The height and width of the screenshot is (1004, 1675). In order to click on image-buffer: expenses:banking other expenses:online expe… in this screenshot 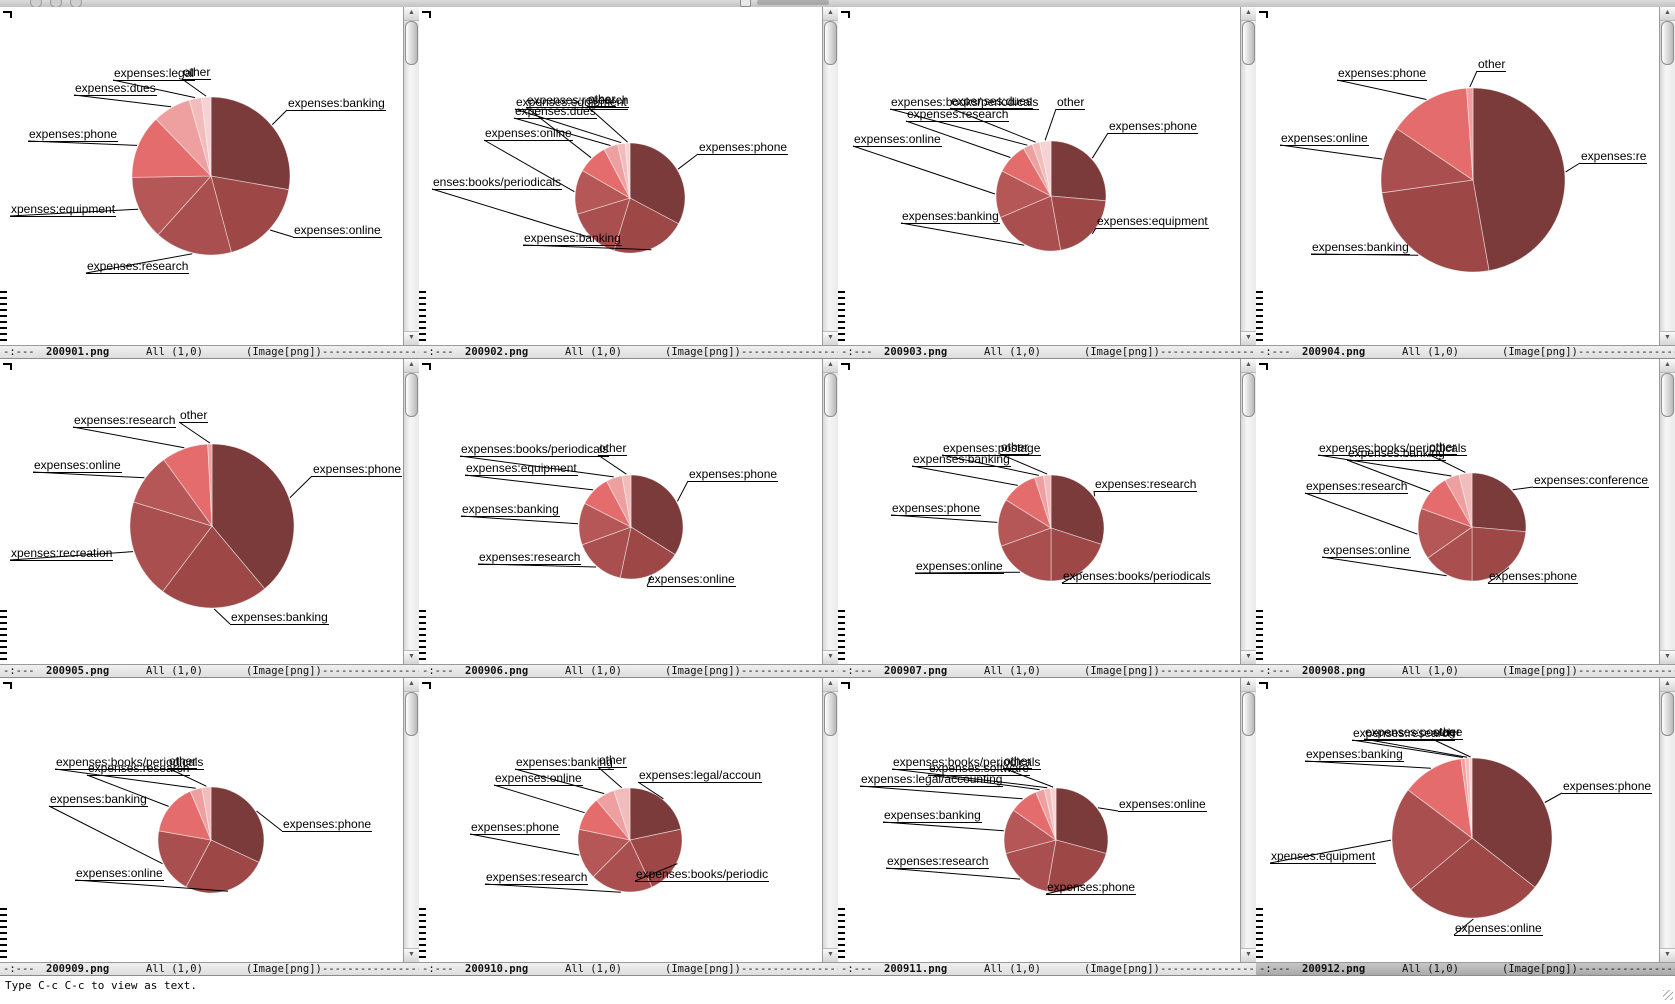, I will do `click(620, 820)`.